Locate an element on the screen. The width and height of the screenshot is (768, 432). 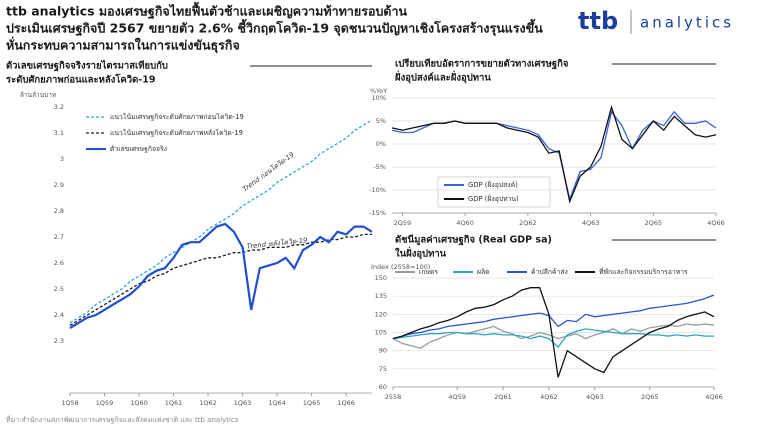
legend-label: ผลิต is located at coordinates (483, 272).